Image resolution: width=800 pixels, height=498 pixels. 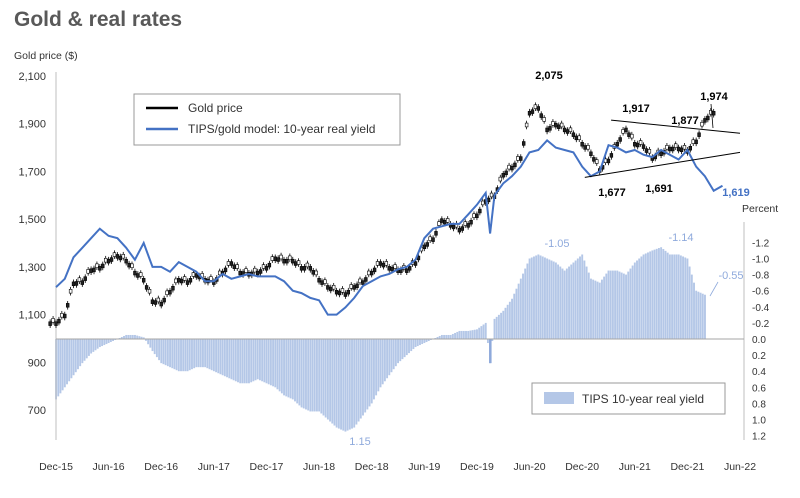 I want to click on right-tick-label: -0.6, so click(x=761, y=292).